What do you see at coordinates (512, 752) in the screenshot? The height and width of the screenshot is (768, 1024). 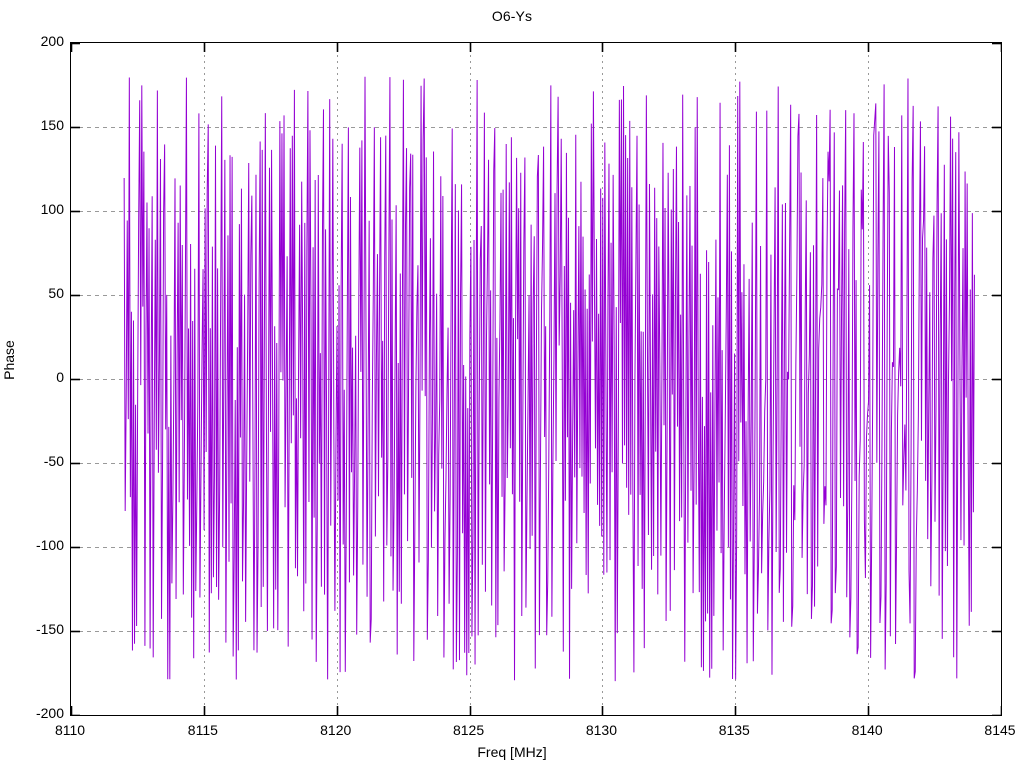 I see `x-axis-label: Freq [MHz]` at bounding box center [512, 752].